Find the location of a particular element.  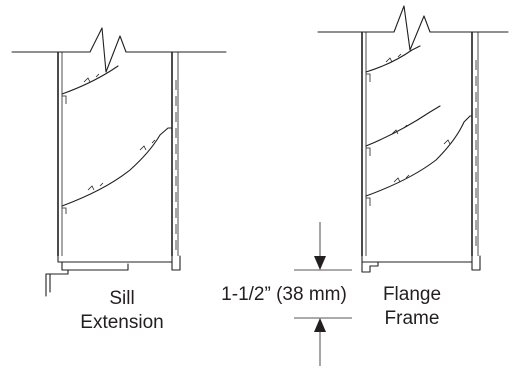

strap-upper is located at coordinates (90, 80).